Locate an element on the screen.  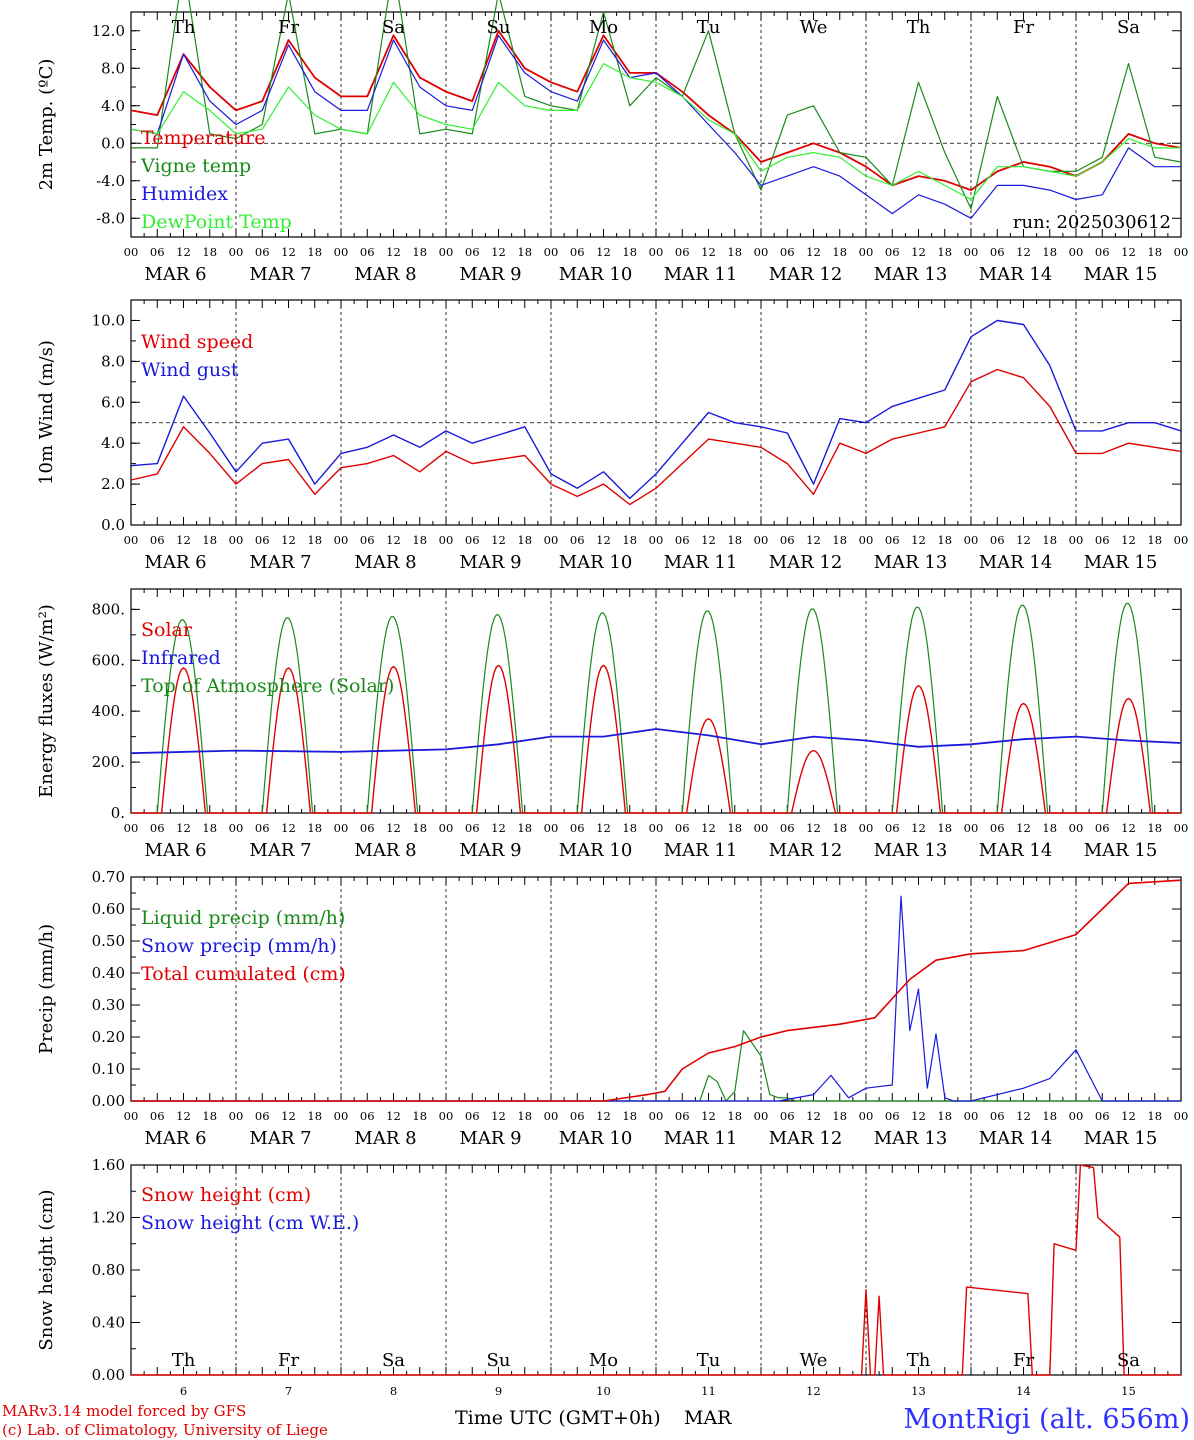
date-label: MAR 13 is located at coordinates (911, 274).